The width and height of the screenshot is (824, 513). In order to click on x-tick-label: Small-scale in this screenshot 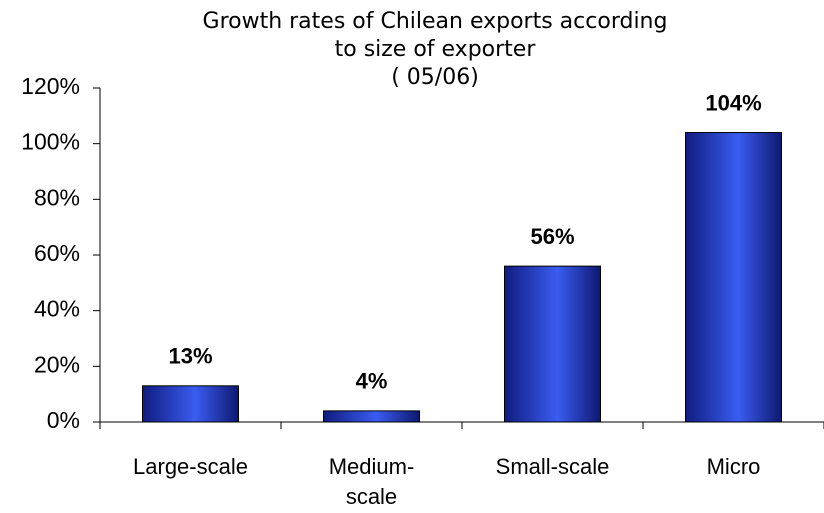, I will do `click(552, 466)`.